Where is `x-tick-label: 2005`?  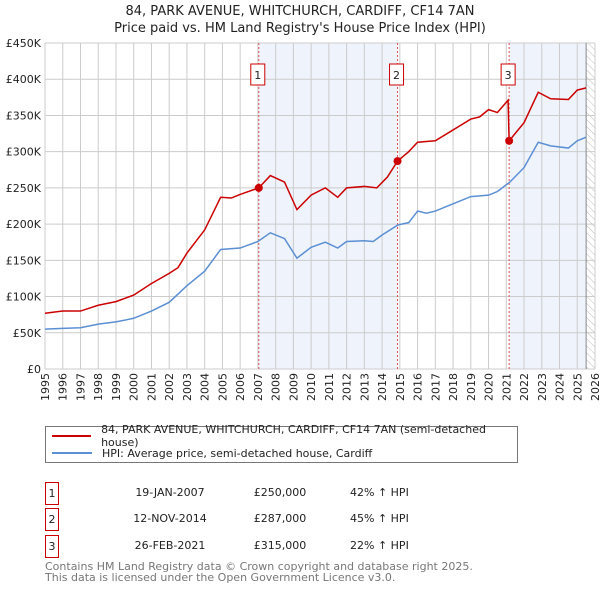 x-tick-label: 2005 is located at coordinates (222, 387).